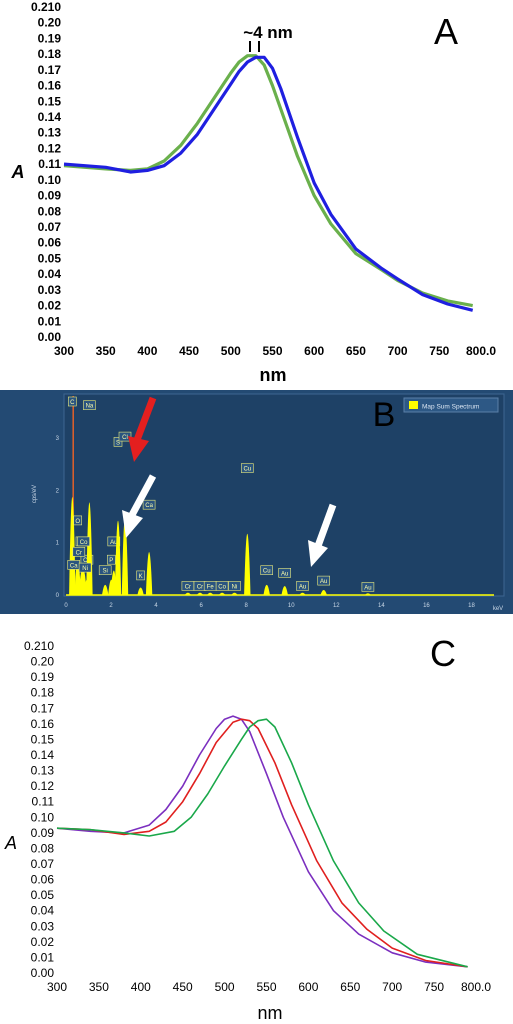 The width and height of the screenshot is (513, 1024). What do you see at coordinates (471, 606) in the screenshot?
I see `x-tick-label: 18` at bounding box center [471, 606].